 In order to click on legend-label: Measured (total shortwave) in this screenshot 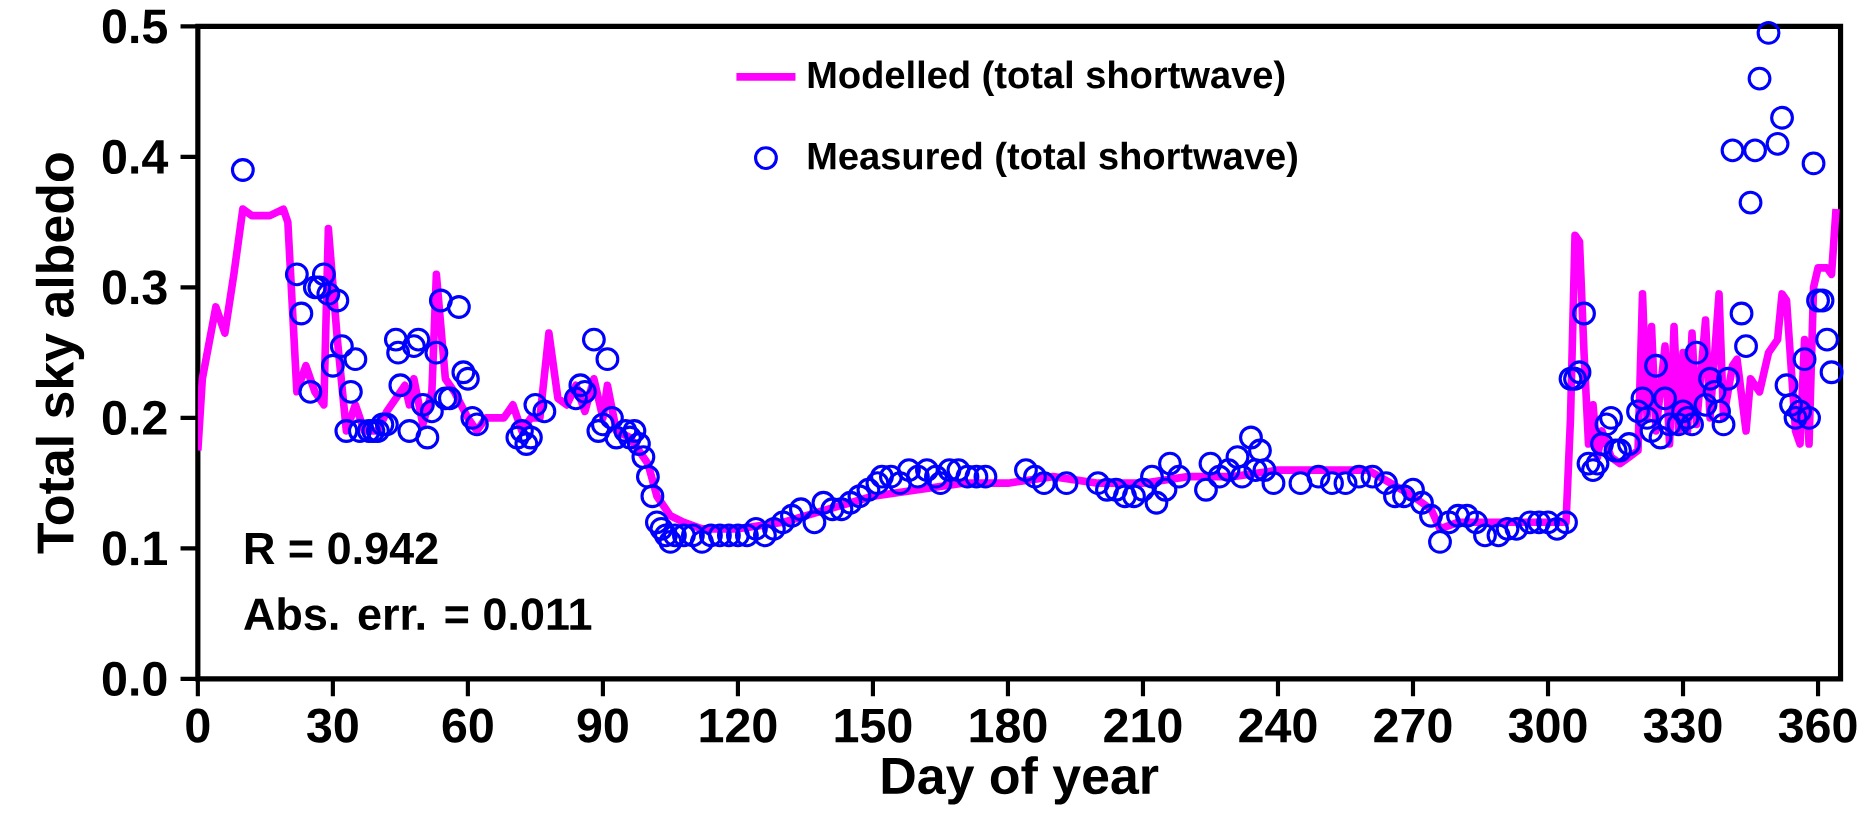, I will do `click(1052, 159)`.